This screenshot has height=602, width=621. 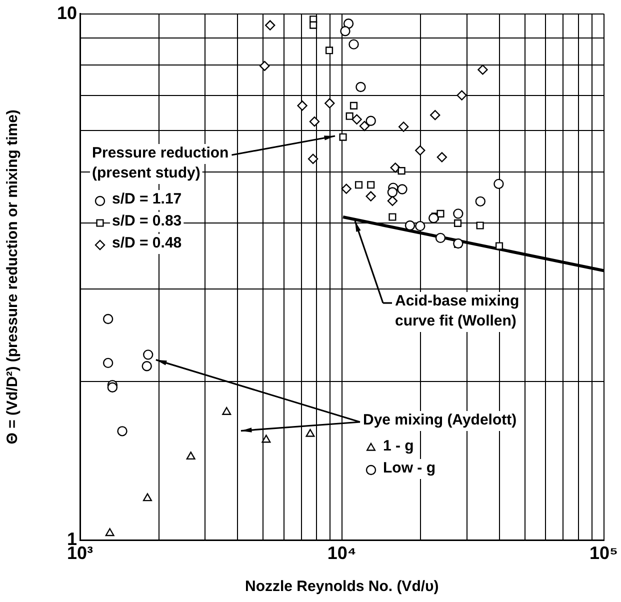 What do you see at coordinates (342, 587) in the screenshot?
I see `x-axis-title: Nozzle Reynolds No. (Vd/υ)` at bounding box center [342, 587].